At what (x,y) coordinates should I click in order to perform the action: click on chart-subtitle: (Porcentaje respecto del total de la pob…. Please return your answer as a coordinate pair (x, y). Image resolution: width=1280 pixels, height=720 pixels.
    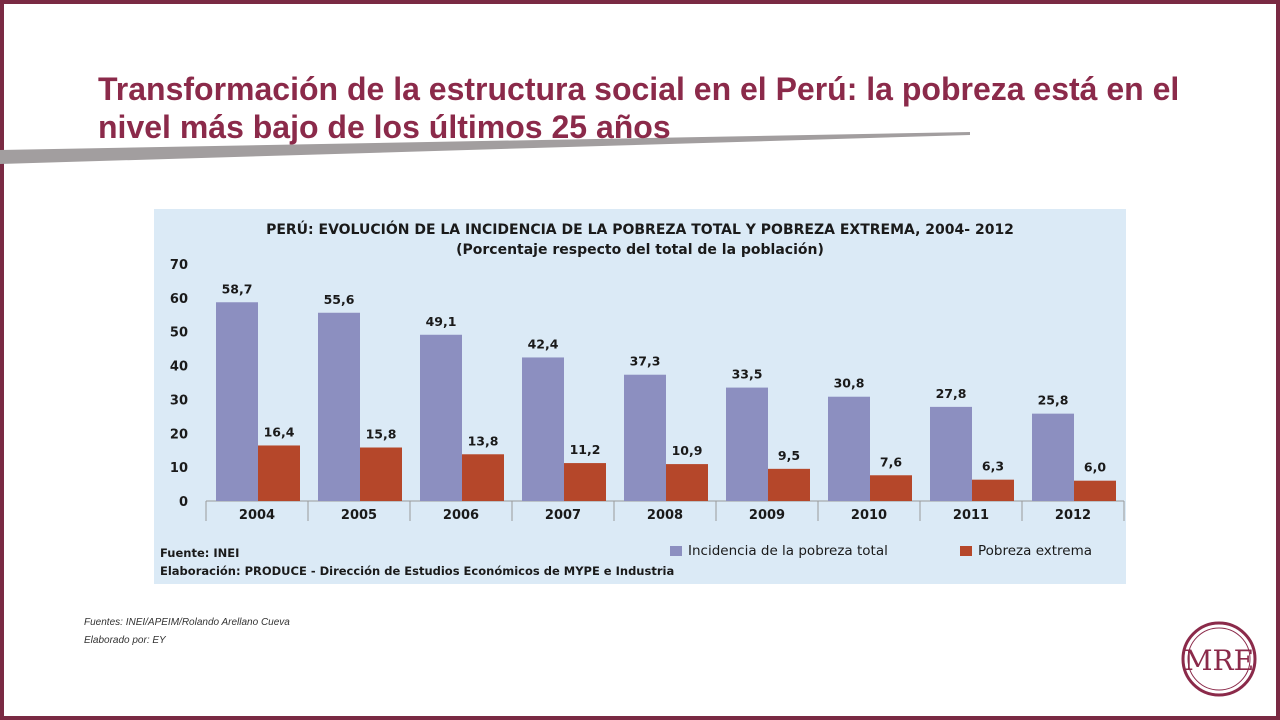
    Looking at the image, I should click on (640, 250).